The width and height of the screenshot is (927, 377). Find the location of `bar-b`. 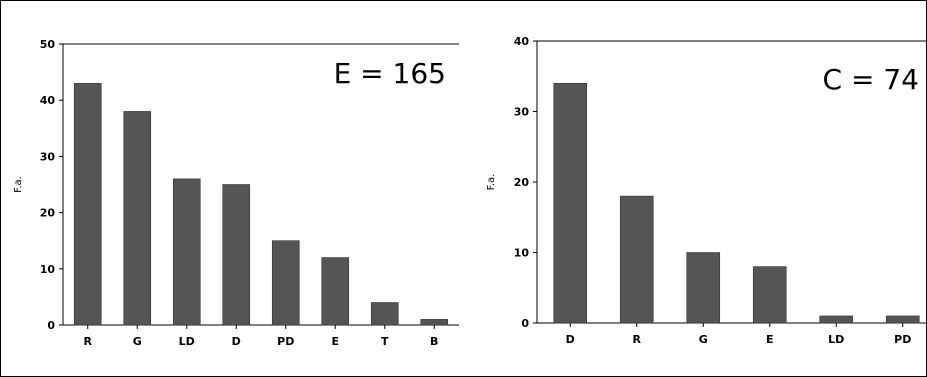

bar-b is located at coordinates (434, 322).